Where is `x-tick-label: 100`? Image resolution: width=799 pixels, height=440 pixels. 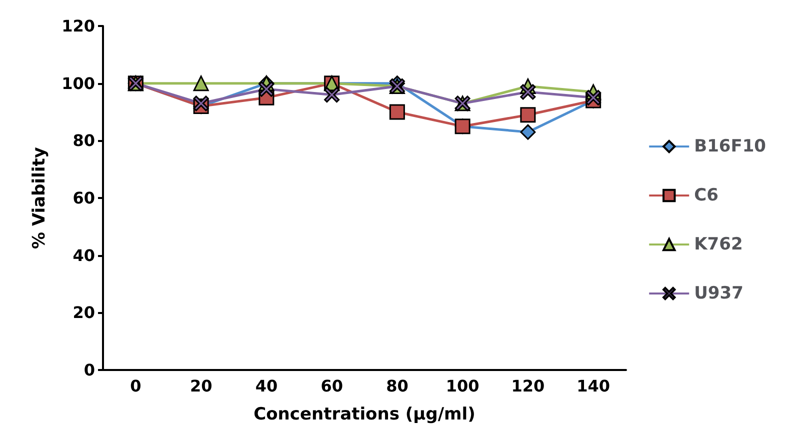
x-tick-label: 100 is located at coordinates (463, 386).